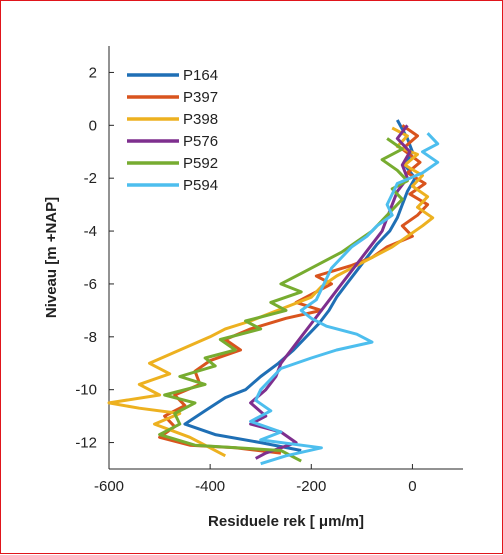  Describe the element at coordinates (86, 390) in the screenshot. I see `y-tick-label: -10` at that location.